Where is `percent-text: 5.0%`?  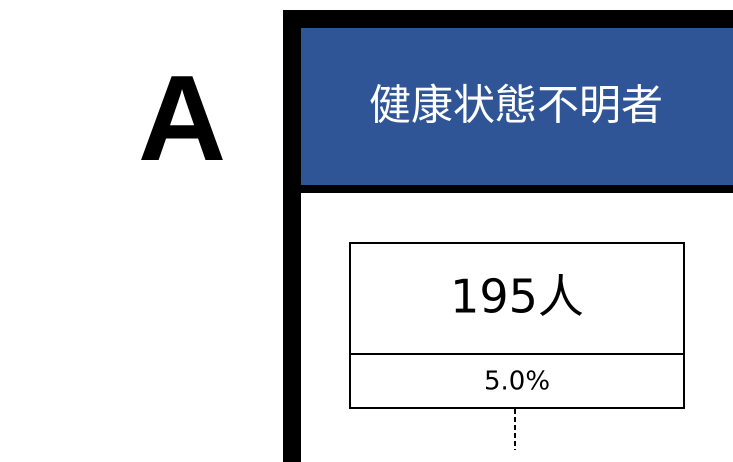
percent-text: 5.0% is located at coordinates (517, 382).